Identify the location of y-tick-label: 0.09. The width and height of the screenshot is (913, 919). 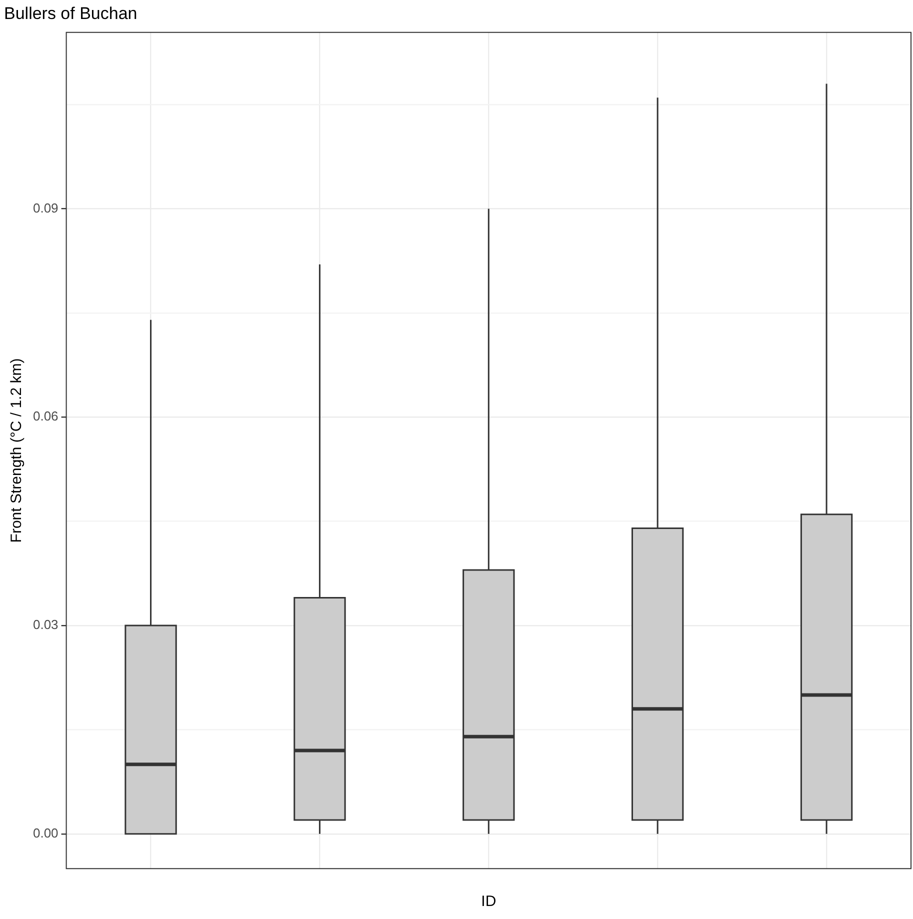
(45, 208).